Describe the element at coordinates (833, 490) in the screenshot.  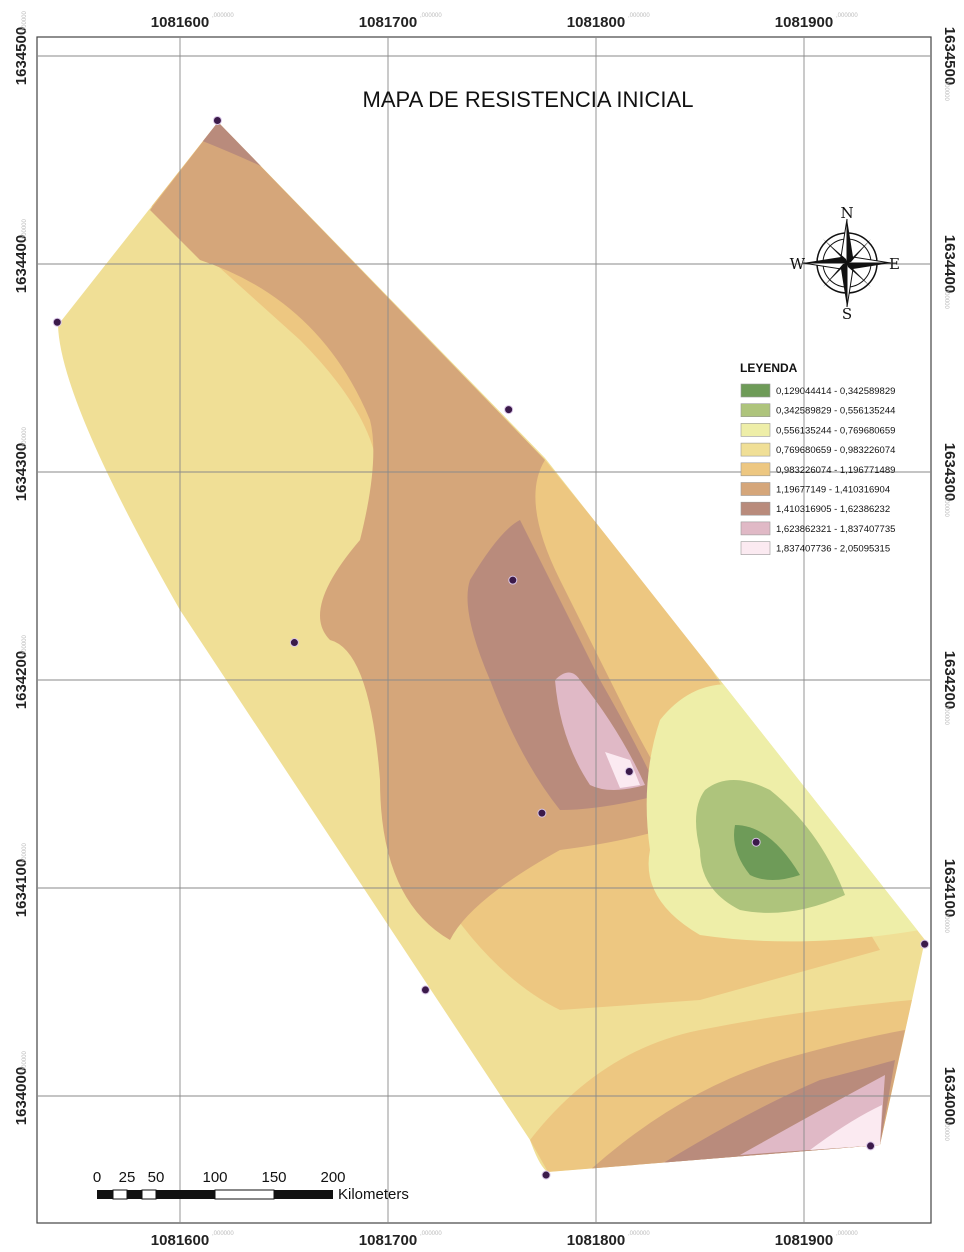
I see `legend-item-label: 1,19677149 - 1,410316904` at that location.